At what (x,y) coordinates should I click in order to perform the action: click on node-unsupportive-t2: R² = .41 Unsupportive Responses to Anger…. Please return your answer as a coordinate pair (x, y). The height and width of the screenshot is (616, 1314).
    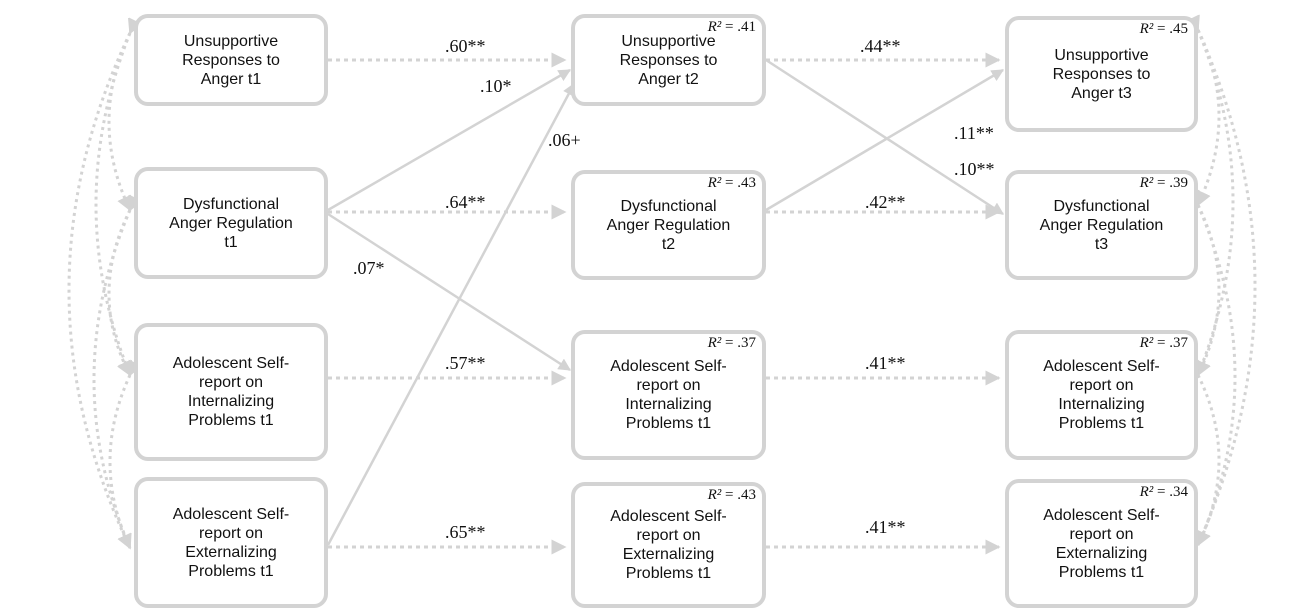
    Looking at the image, I should click on (668, 60).